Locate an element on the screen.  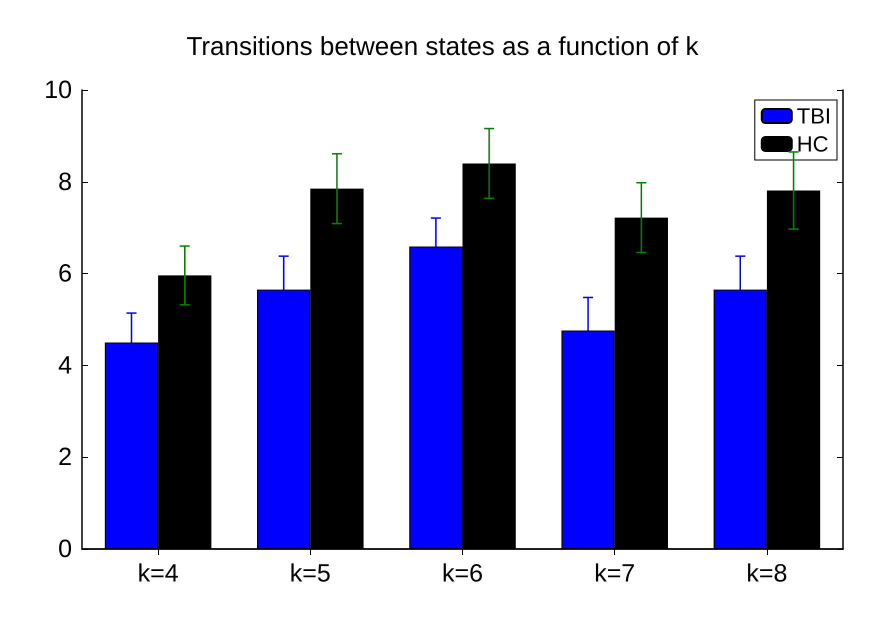
x-tick-label: k=6 is located at coordinates (463, 574).